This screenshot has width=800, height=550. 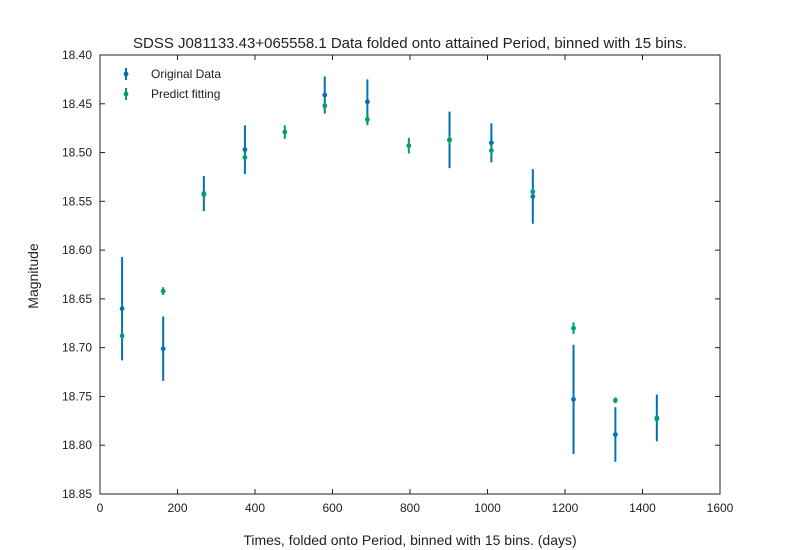 I want to click on y-tick-label: 18.40, so click(x=77, y=55).